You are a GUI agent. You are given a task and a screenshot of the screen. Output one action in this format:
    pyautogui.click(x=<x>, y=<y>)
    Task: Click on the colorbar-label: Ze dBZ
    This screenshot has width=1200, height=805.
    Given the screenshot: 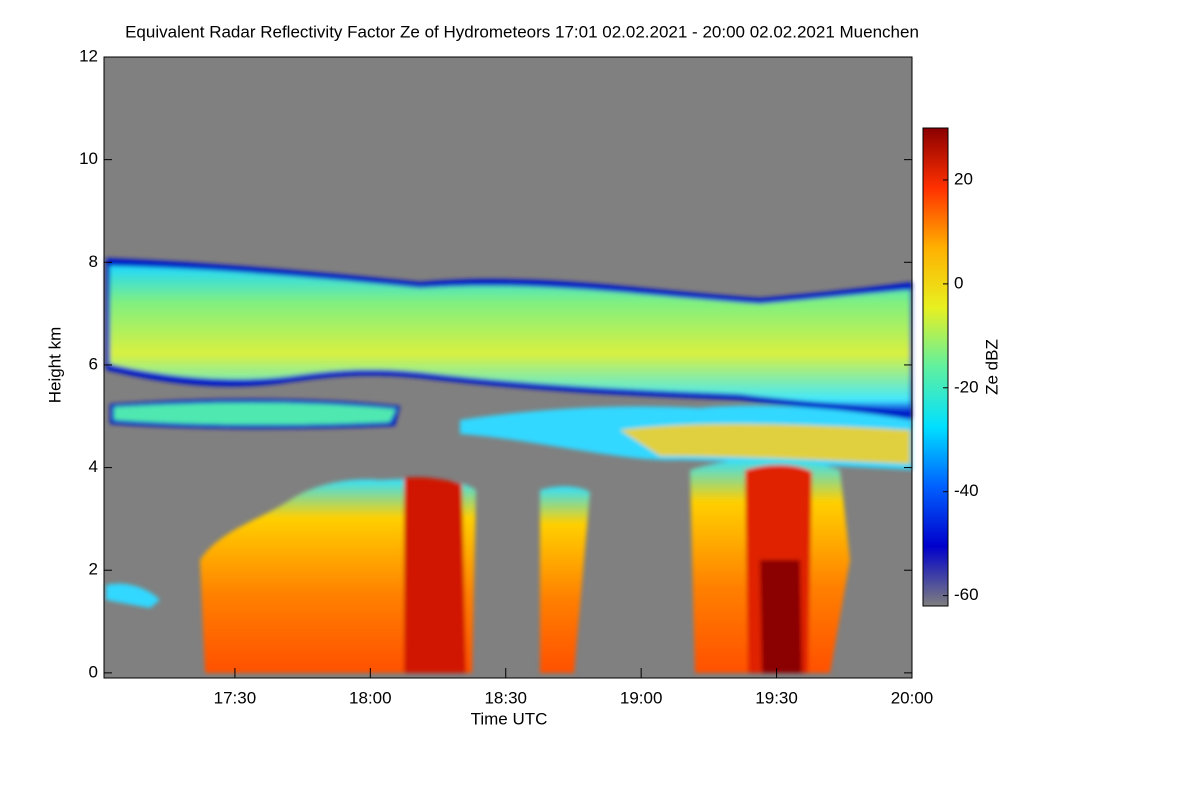 What is the action you would take?
    pyautogui.click(x=991, y=367)
    